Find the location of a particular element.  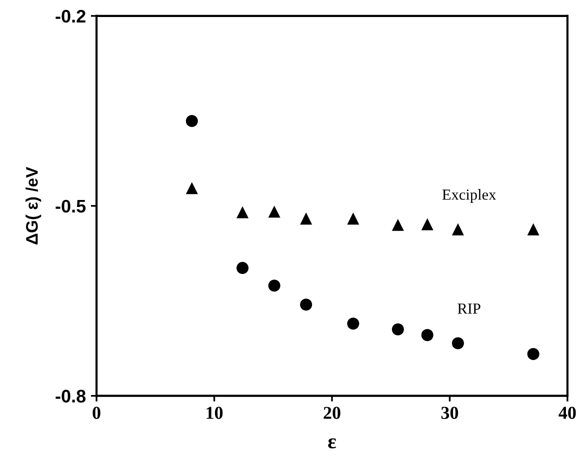

y-tick-label: -0.2 is located at coordinates (71, 16).